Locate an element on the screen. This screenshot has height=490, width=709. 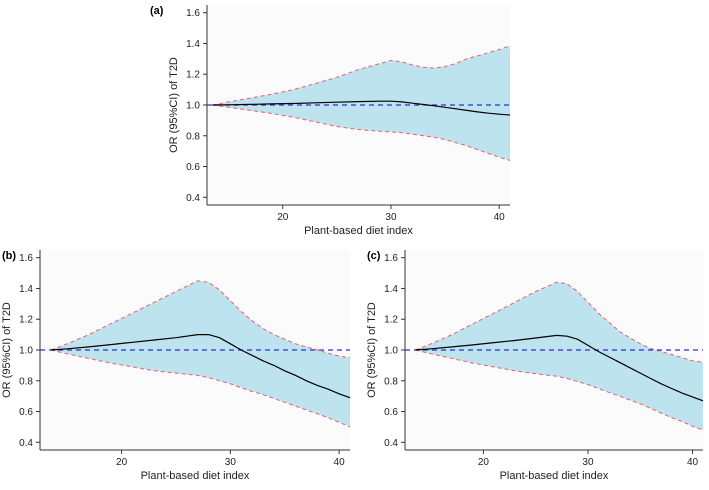
panel-label: (a) is located at coordinates (157, 11).